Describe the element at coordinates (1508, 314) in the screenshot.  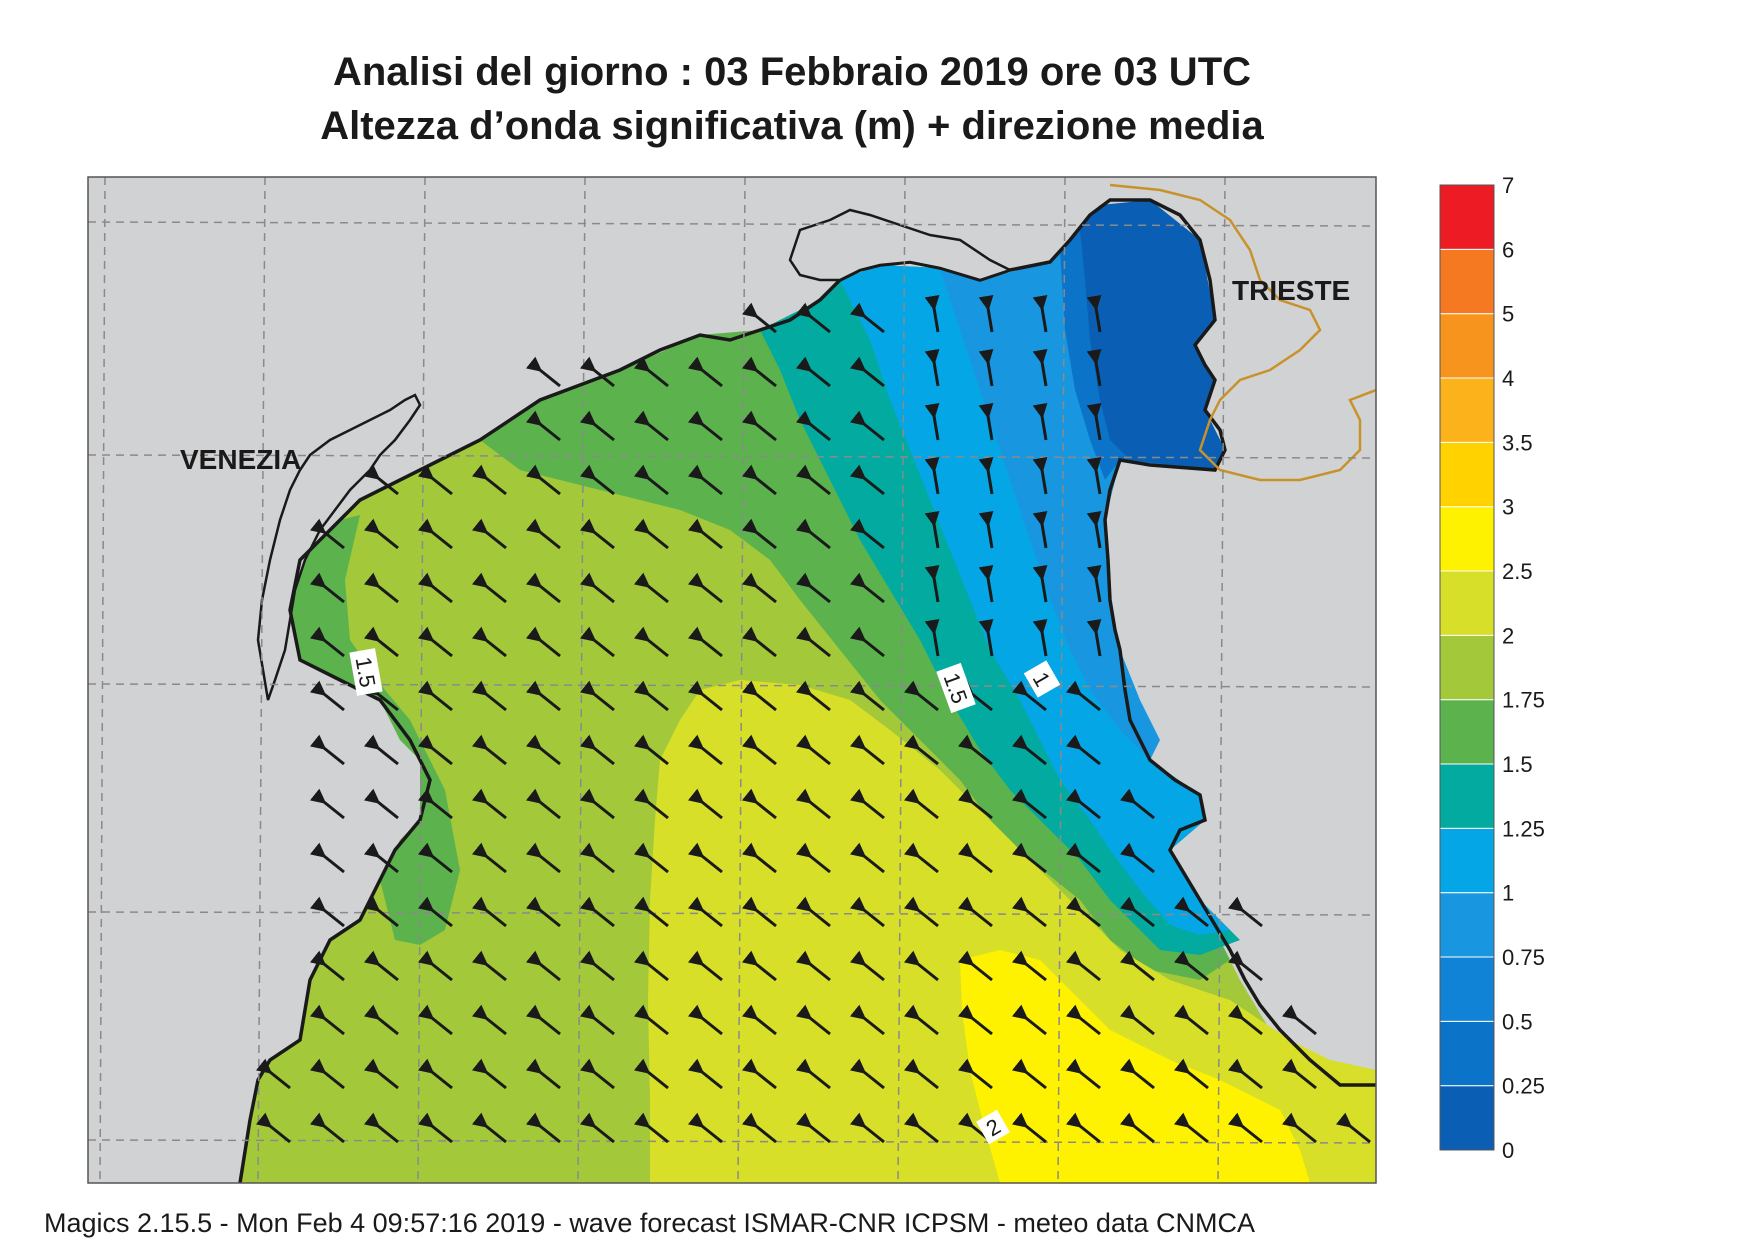
I see `legend-tick-label: 5` at that location.